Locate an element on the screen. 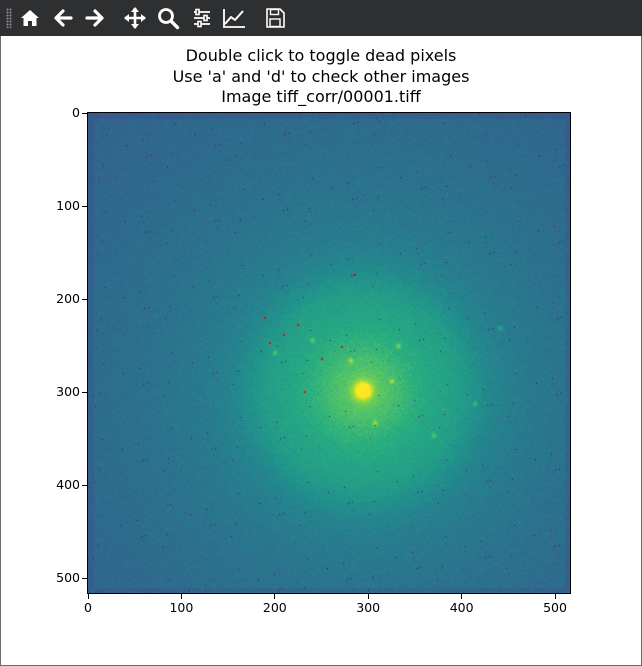 This screenshot has width=642, height=666. arrow-left-icon is located at coordinates (63, 18).